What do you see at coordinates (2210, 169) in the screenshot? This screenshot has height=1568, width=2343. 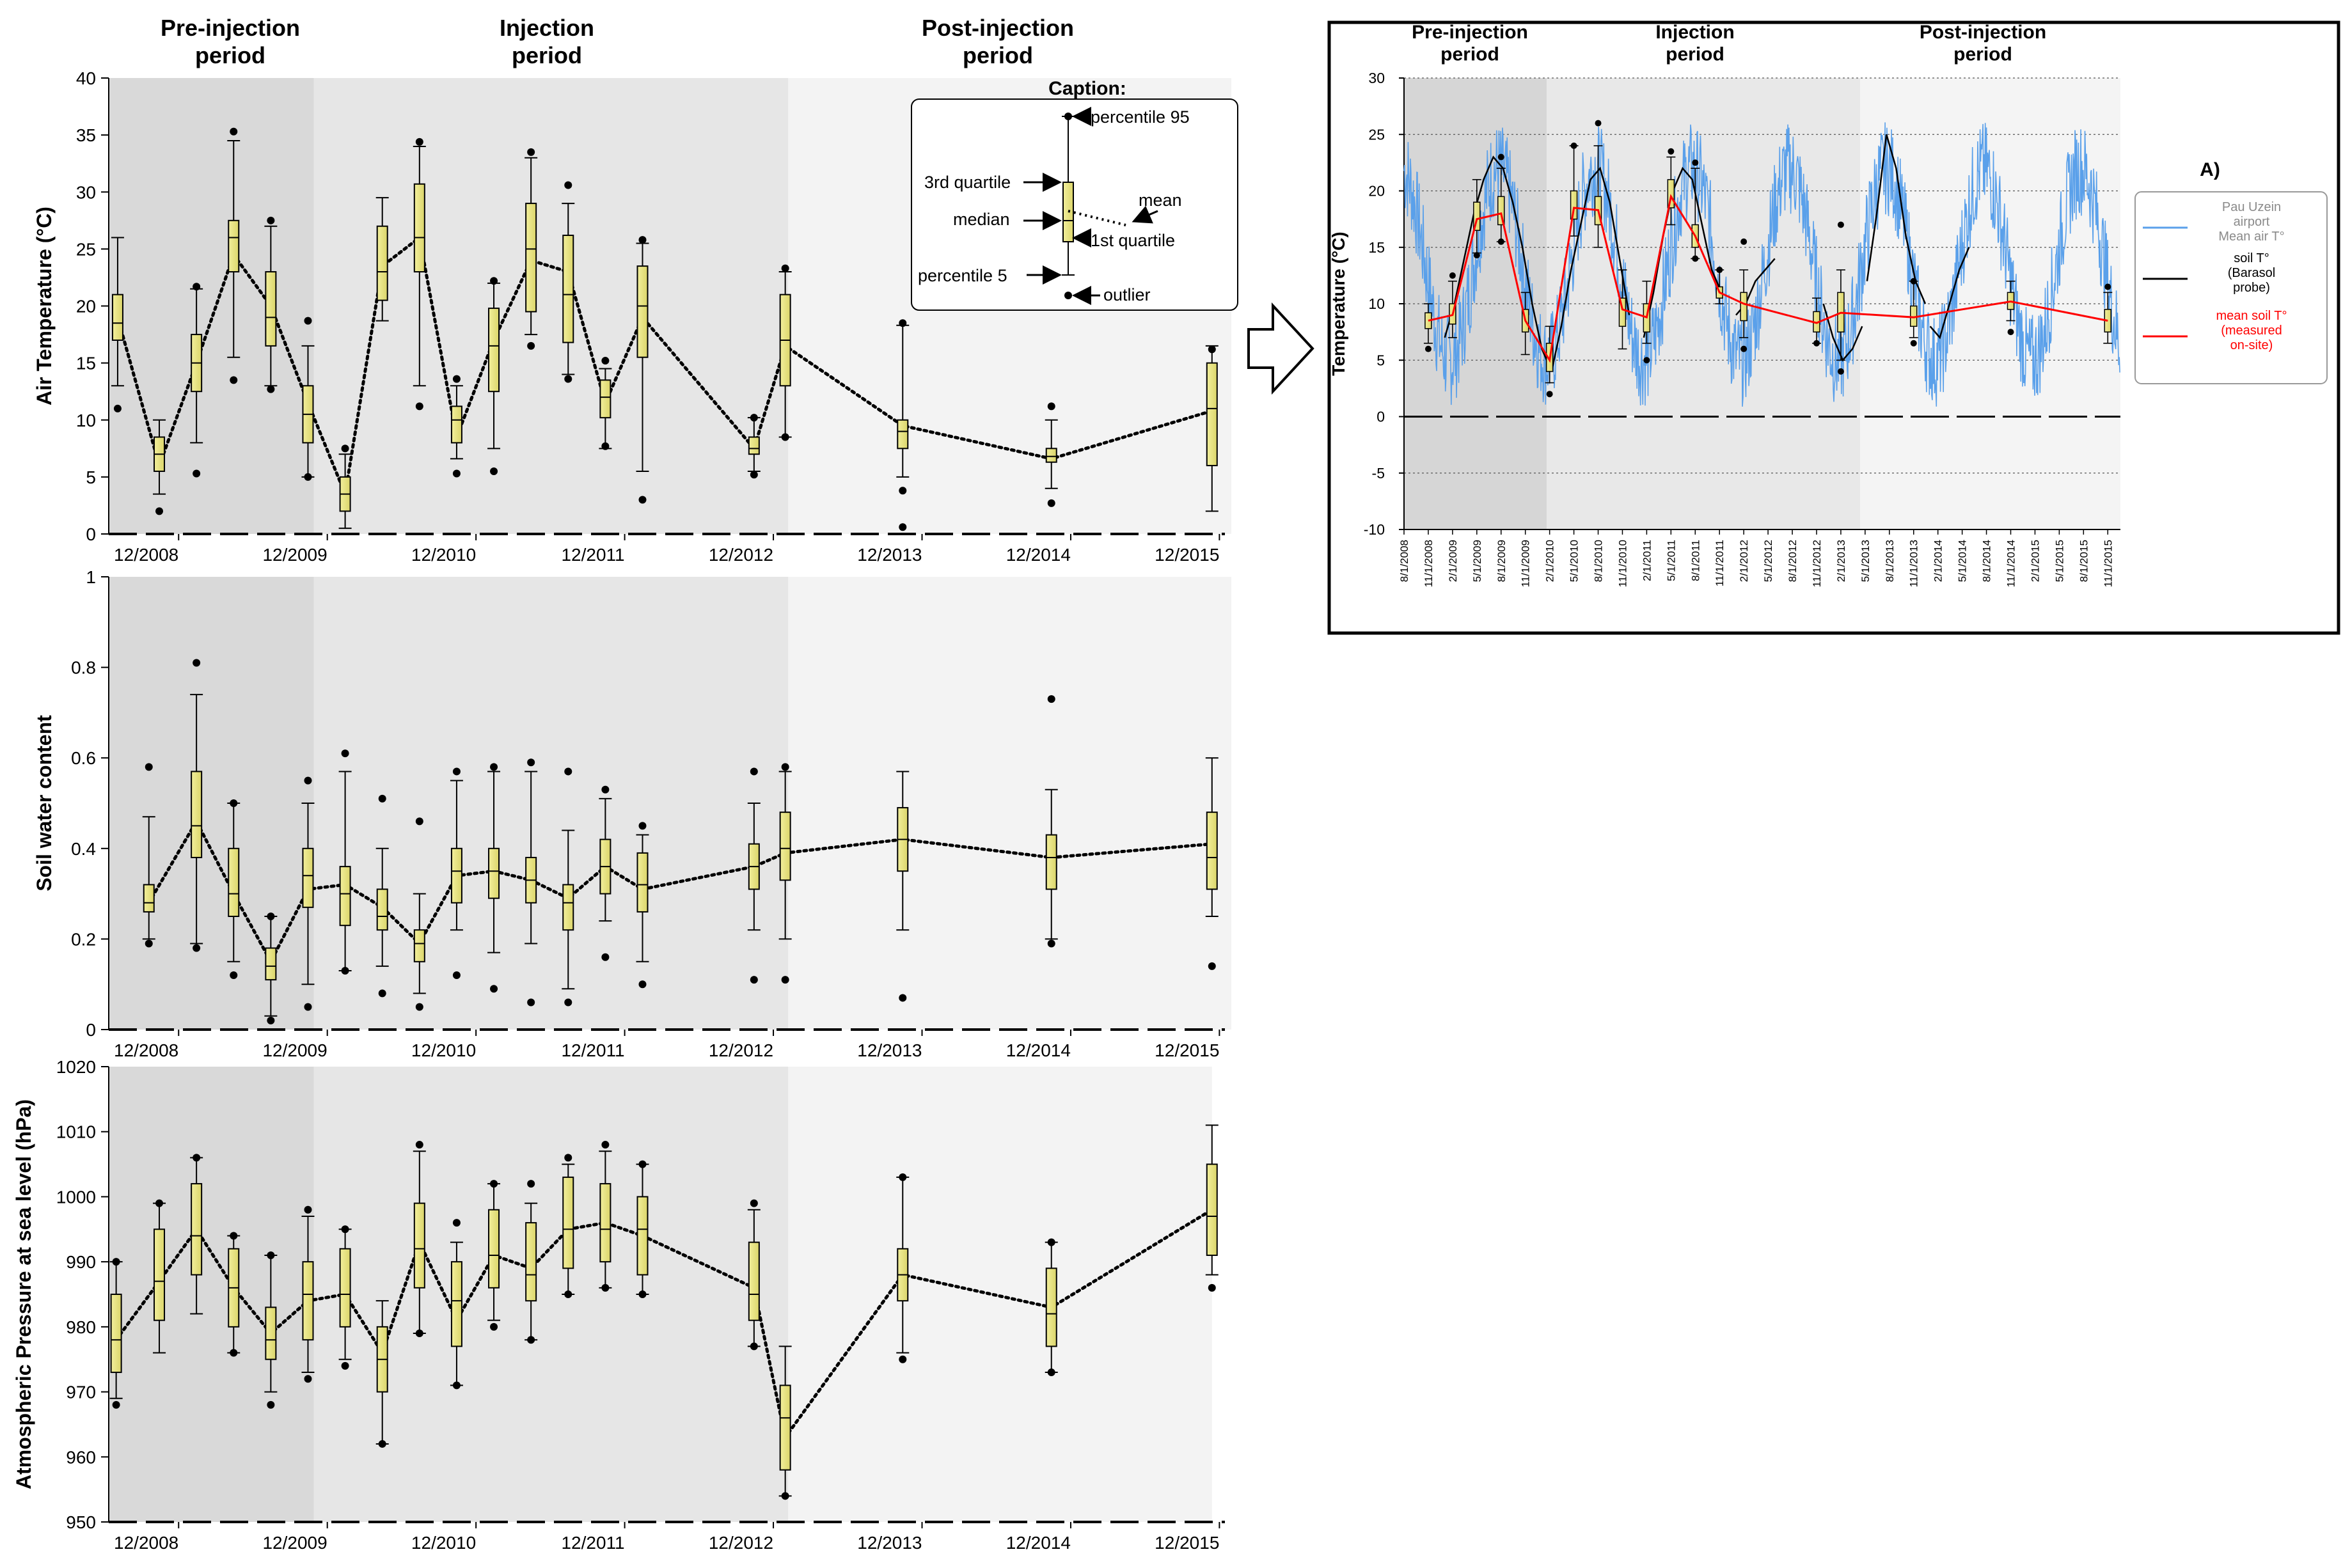 I see `panel-label: A)` at bounding box center [2210, 169].